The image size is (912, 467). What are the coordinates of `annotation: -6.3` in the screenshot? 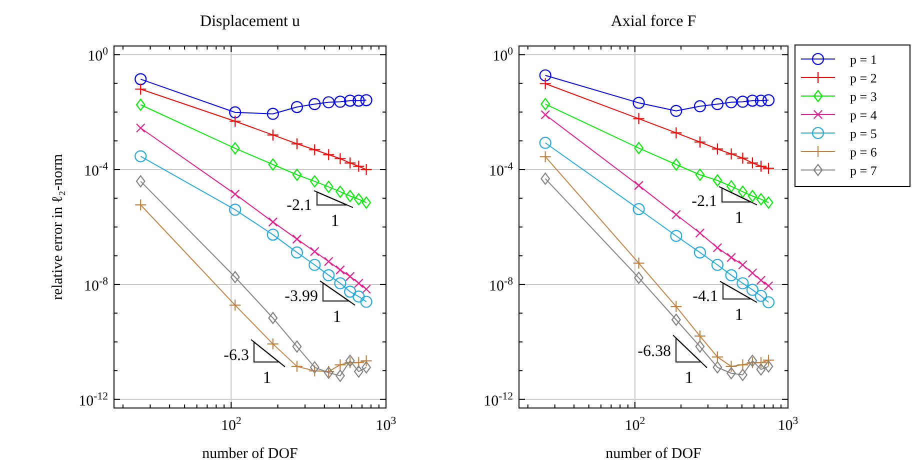 It's located at (236, 355).